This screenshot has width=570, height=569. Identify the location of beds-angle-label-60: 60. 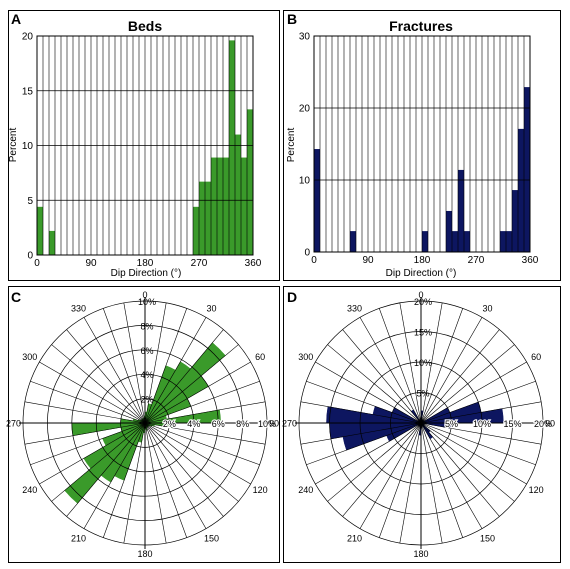
(260, 357).